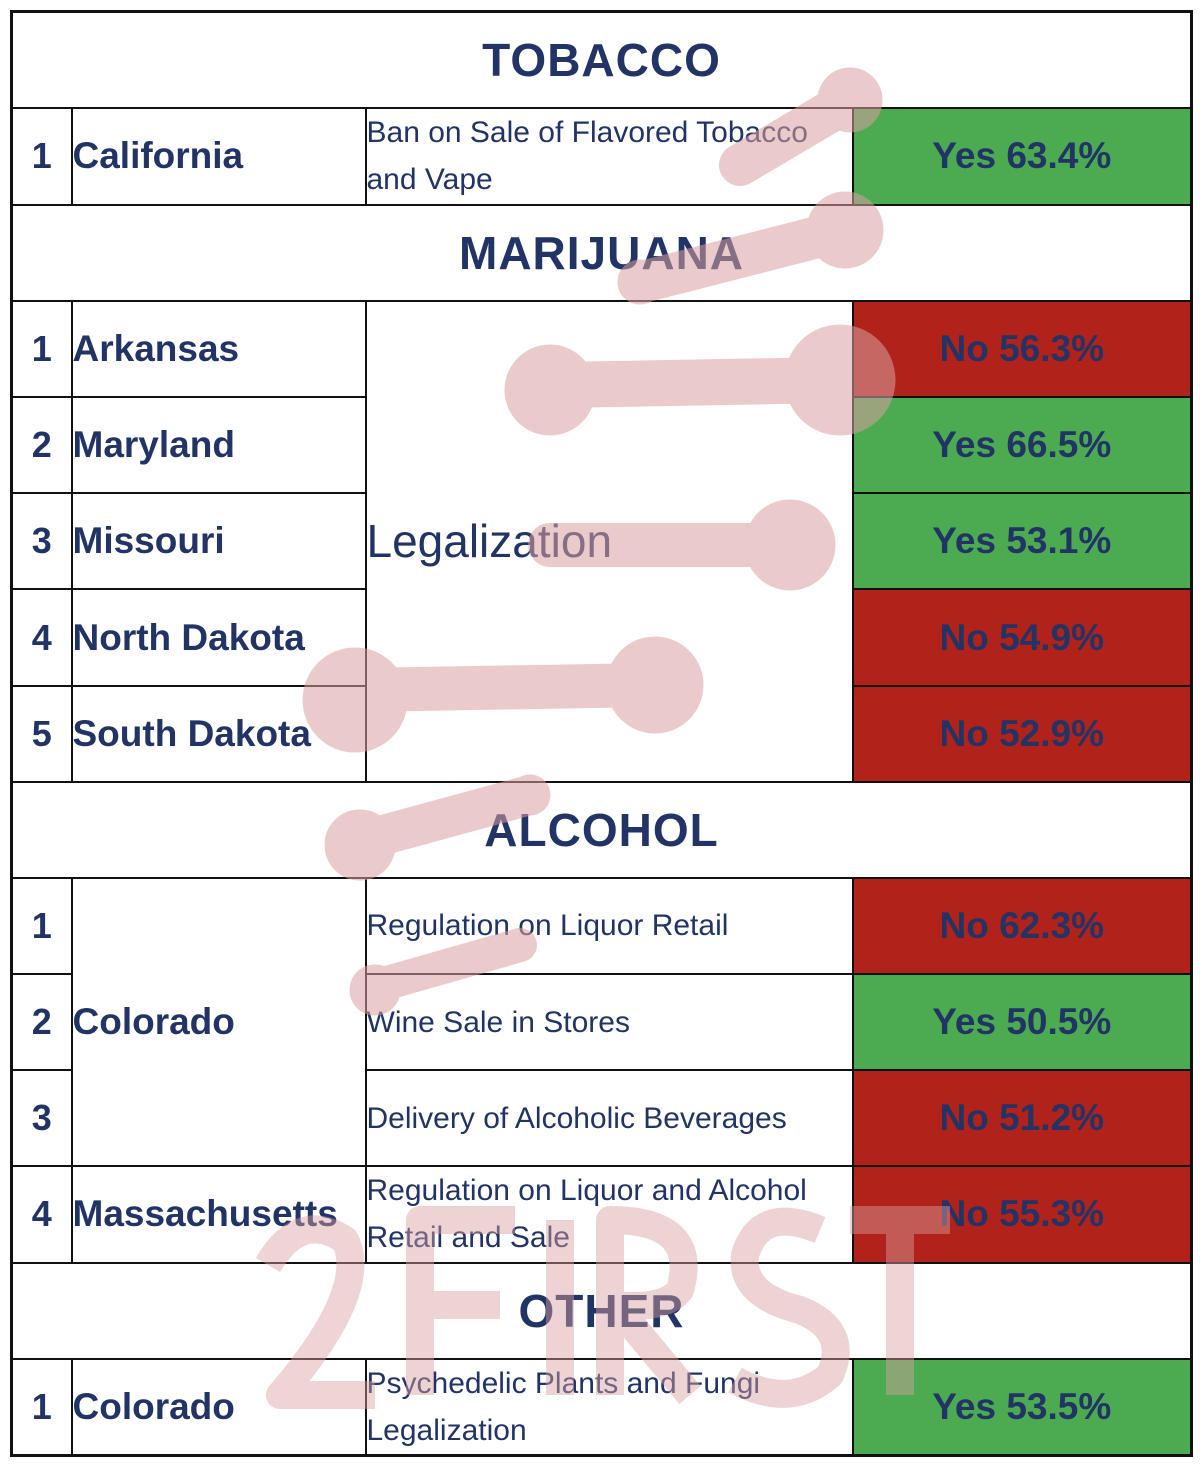  What do you see at coordinates (1022, 1407) in the screenshot?
I see `result-badge: Yes 53.5%` at bounding box center [1022, 1407].